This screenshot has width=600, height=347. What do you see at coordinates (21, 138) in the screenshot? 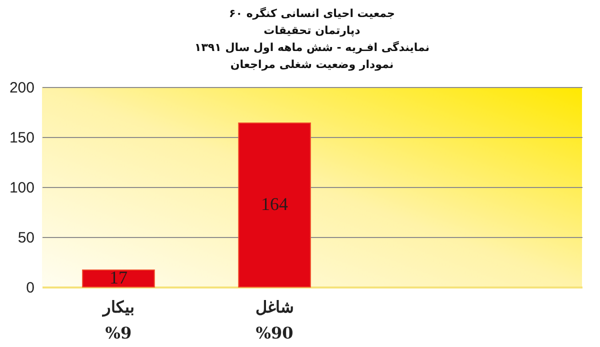
I see `y-tick-label: 150` at bounding box center [21, 138].